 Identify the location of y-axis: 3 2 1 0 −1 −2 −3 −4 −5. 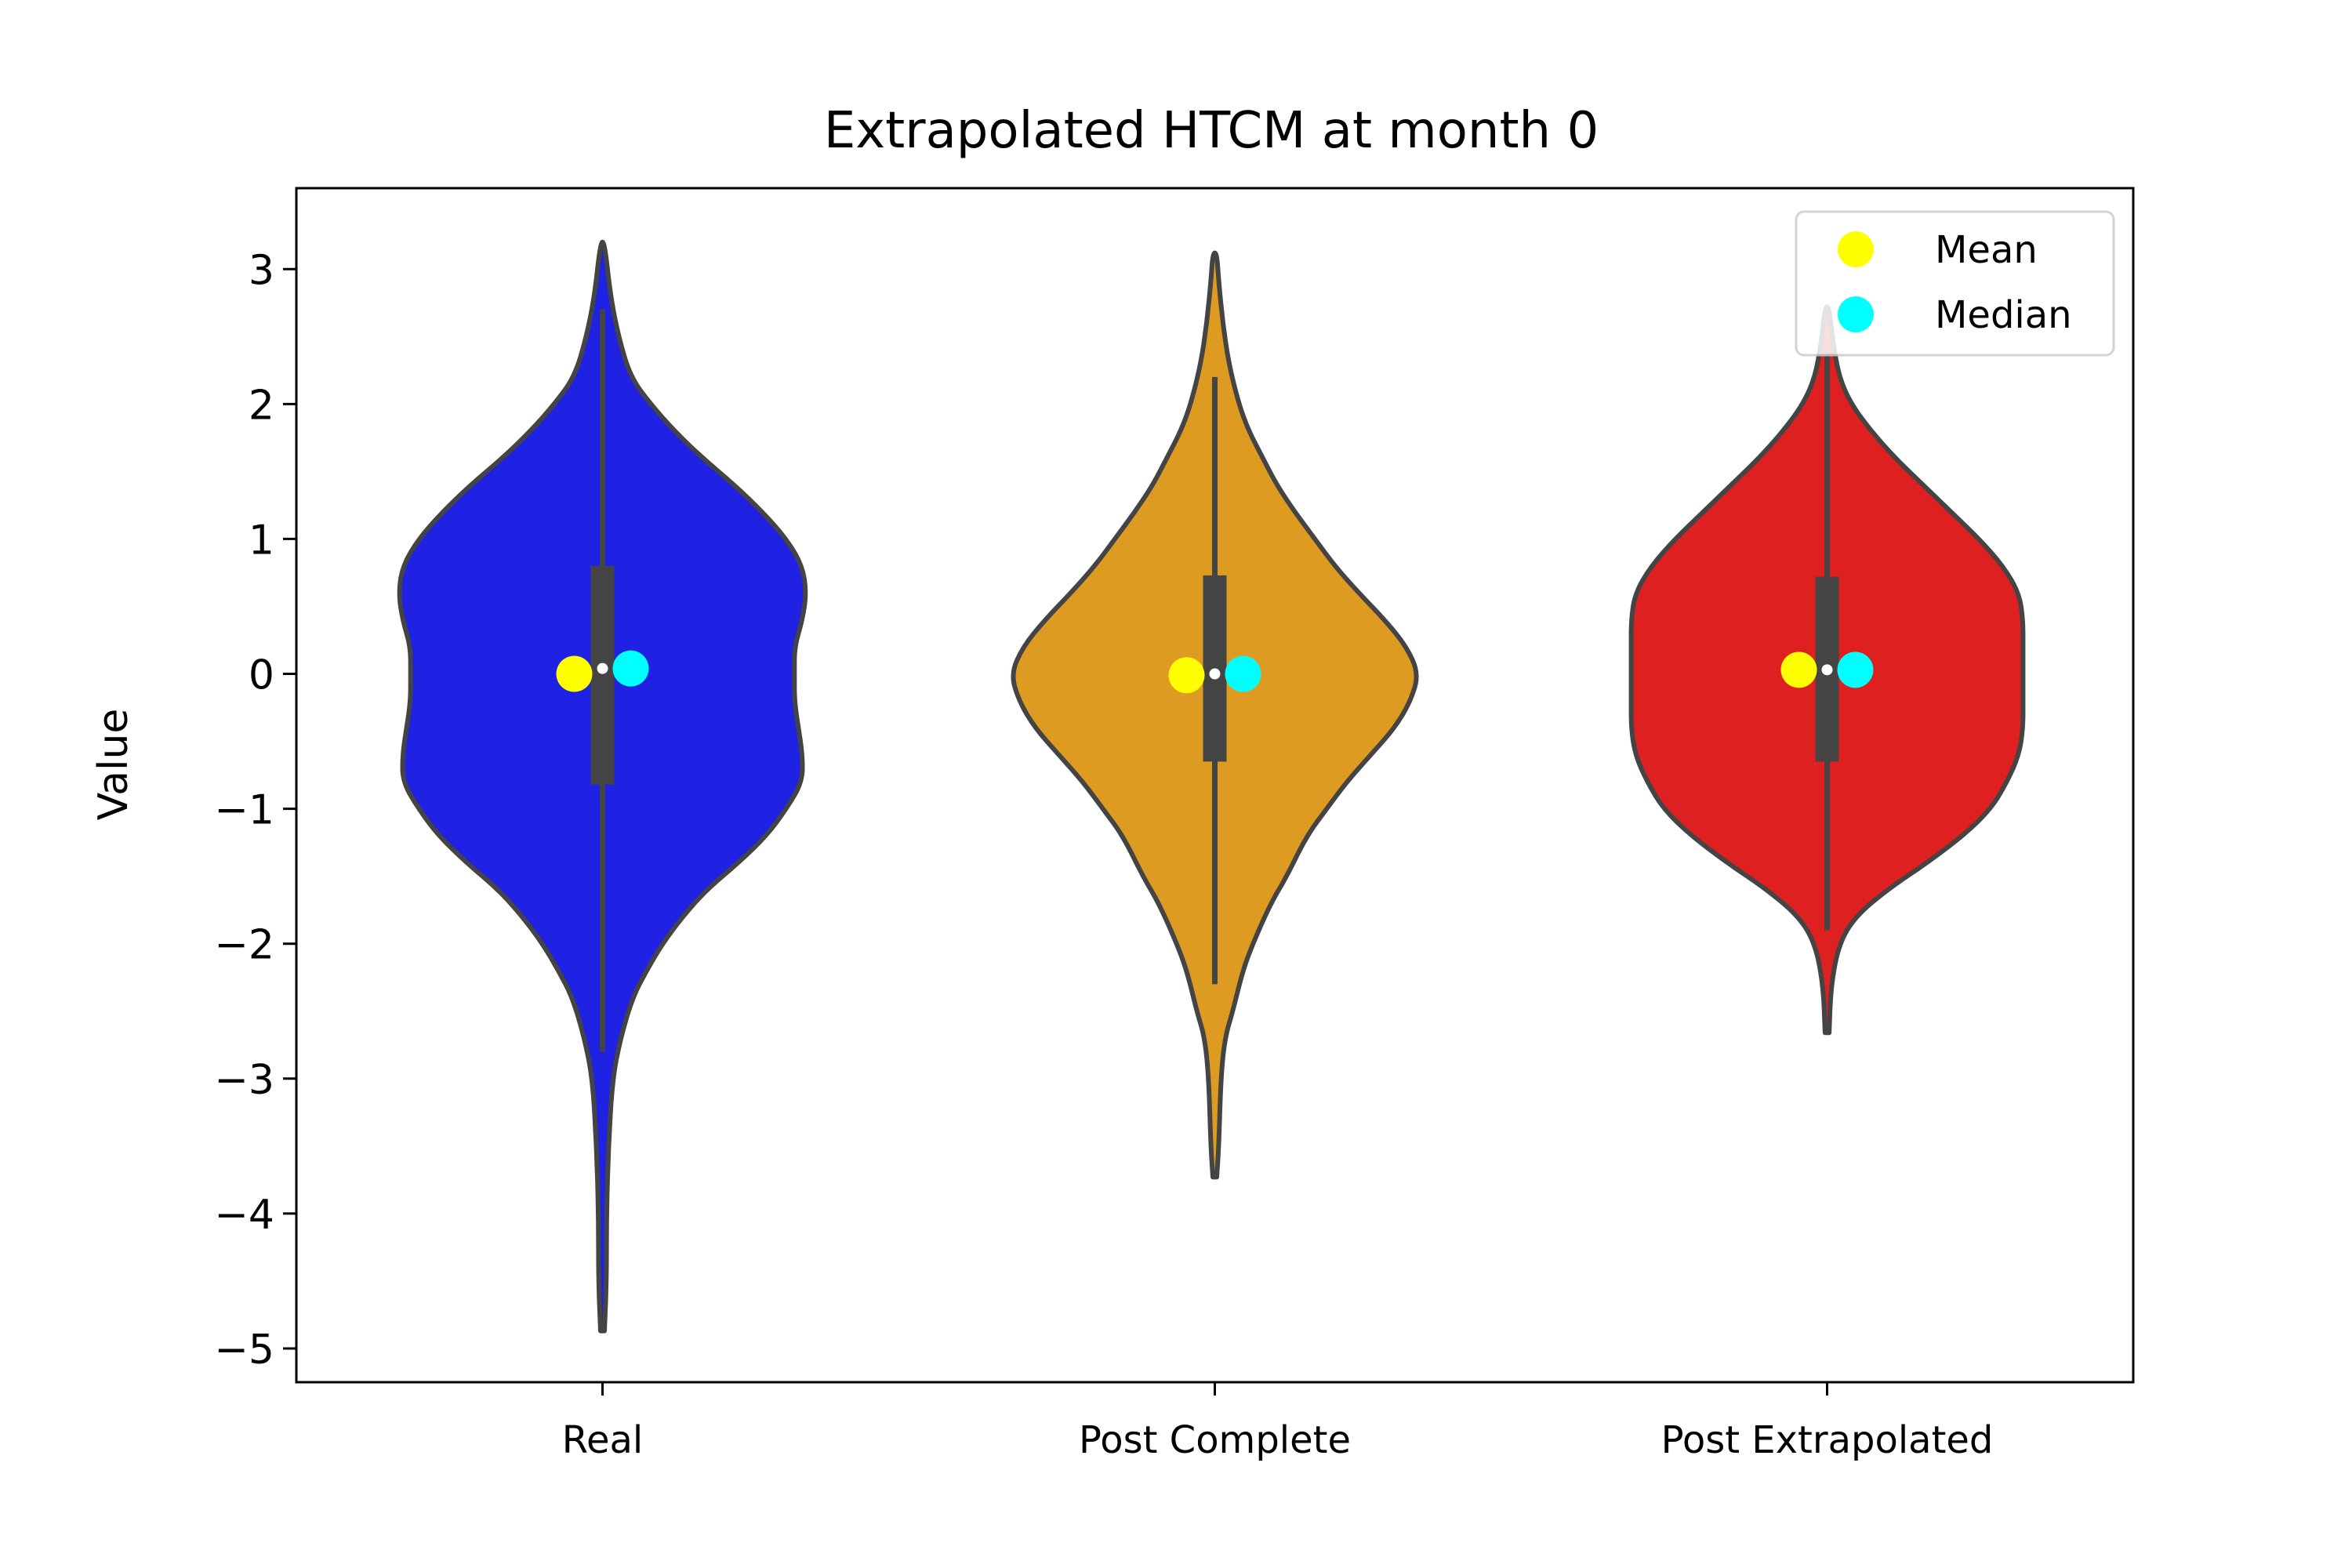
(255, 810).